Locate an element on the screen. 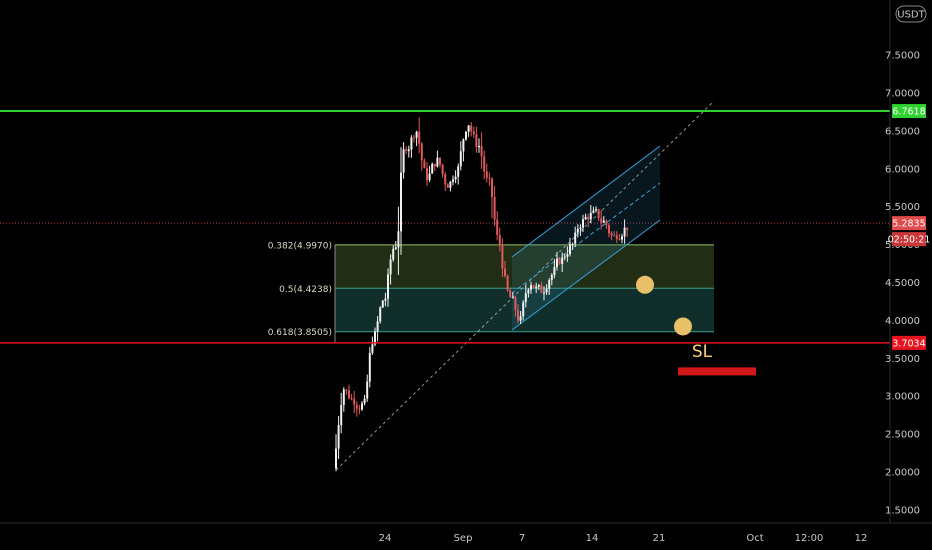 The height and width of the screenshot is (550, 932). price-tick-label: 7.5000 is located at coordinates (902, 56).